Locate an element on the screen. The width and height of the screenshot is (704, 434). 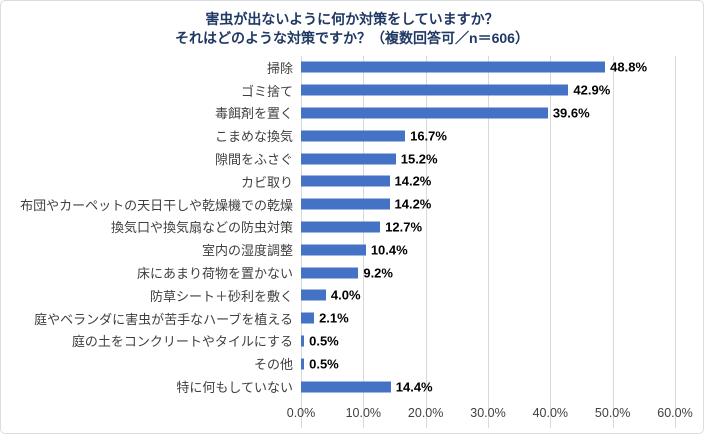
bar-row: カビ取り 14.2% is located at coordinates (352, 181).